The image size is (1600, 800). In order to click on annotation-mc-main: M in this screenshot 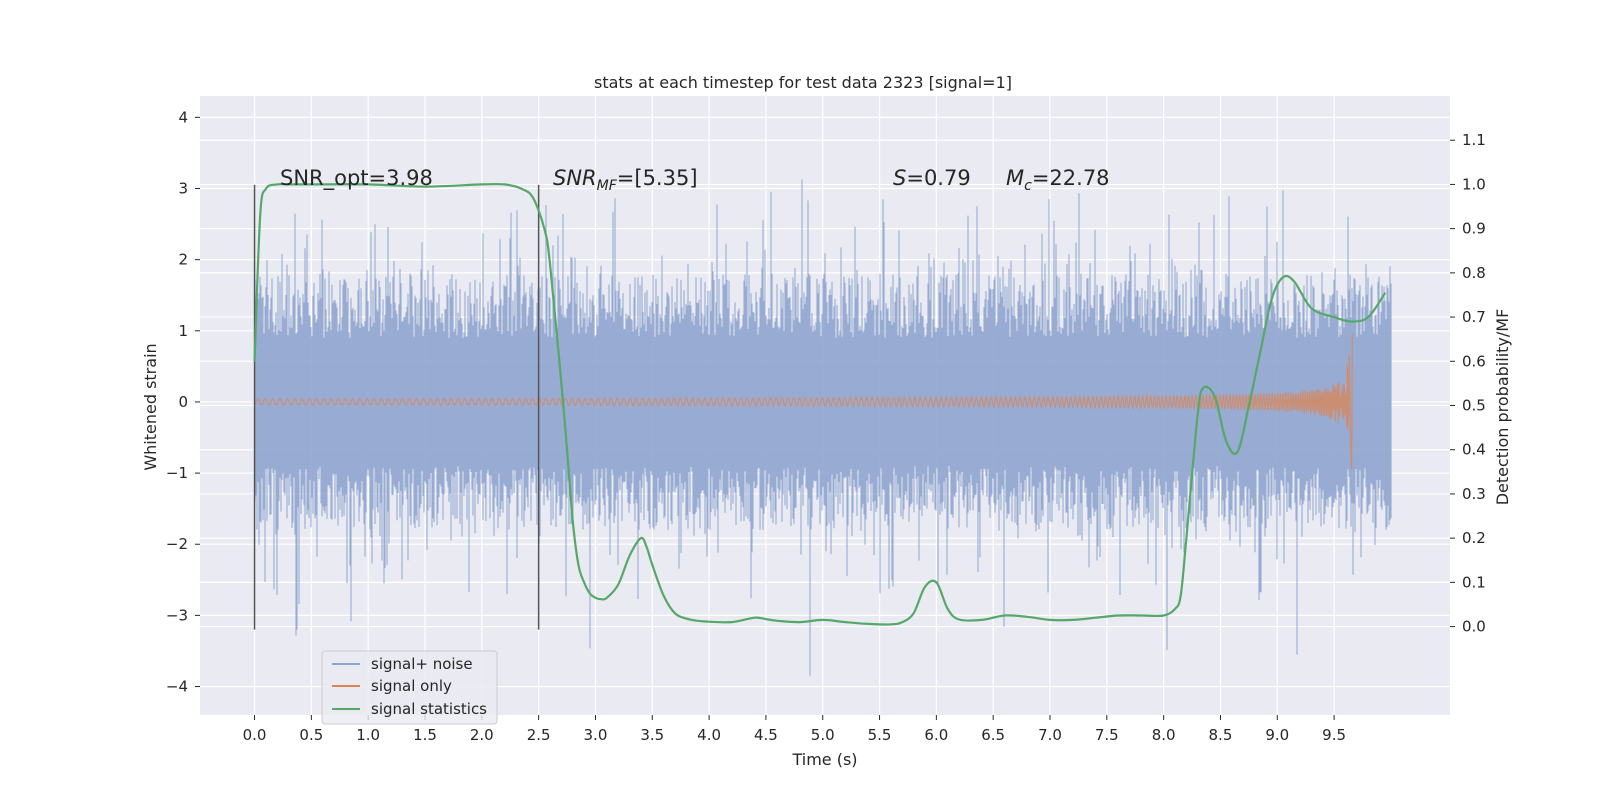, I will do `click(1015, 178)`.